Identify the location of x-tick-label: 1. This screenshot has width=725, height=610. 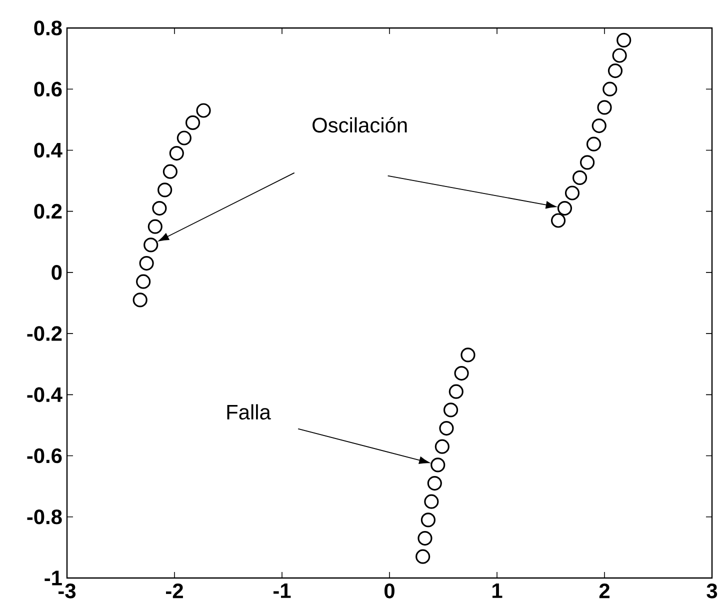
(497, 591).